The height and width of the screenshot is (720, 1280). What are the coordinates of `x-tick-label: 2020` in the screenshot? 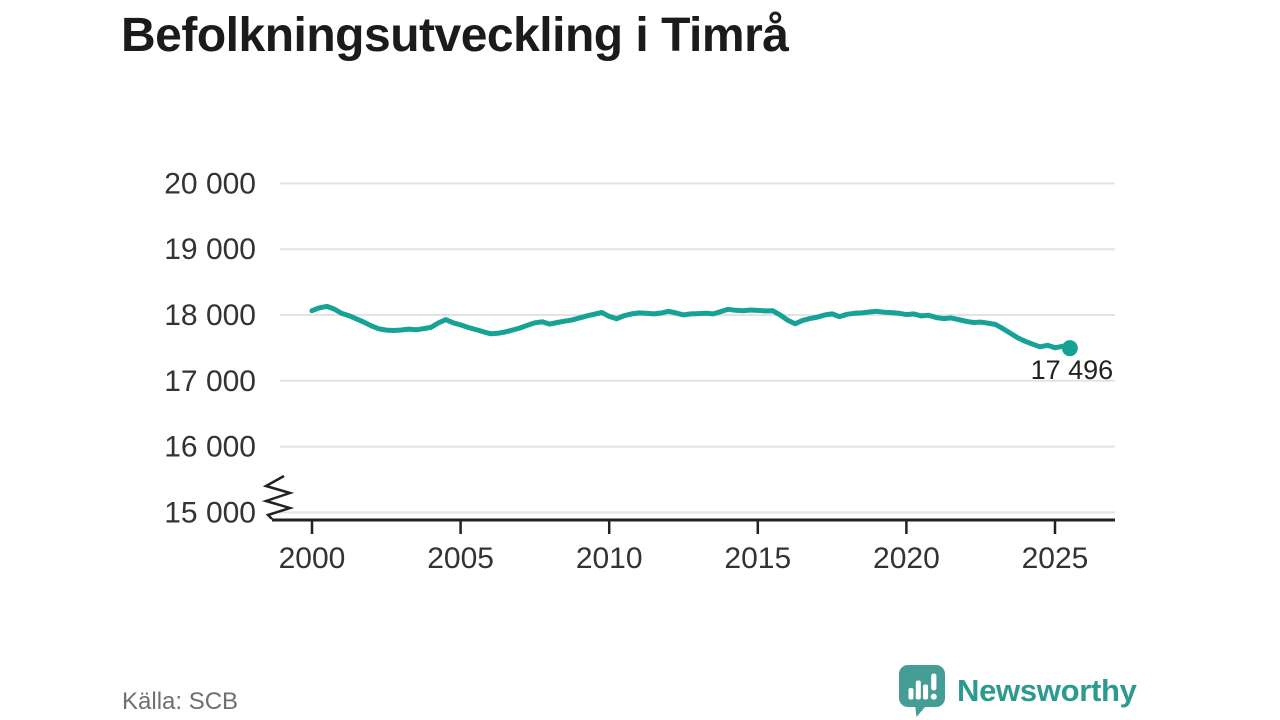 It's located at (906, 558).